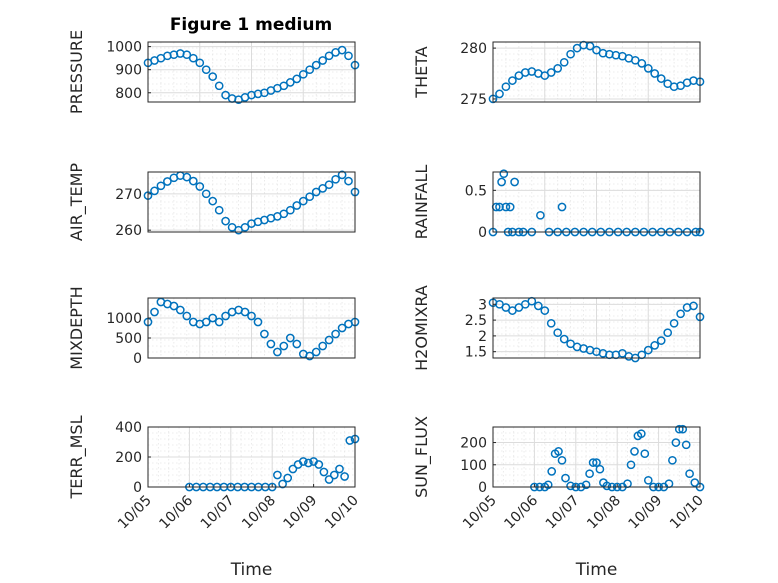 This screenshot has height=583, width=778. What do you see at coordinates (124, 319) in the screenshot?
I see `y-tick-label: 1000` at bounding box center [124, 319].